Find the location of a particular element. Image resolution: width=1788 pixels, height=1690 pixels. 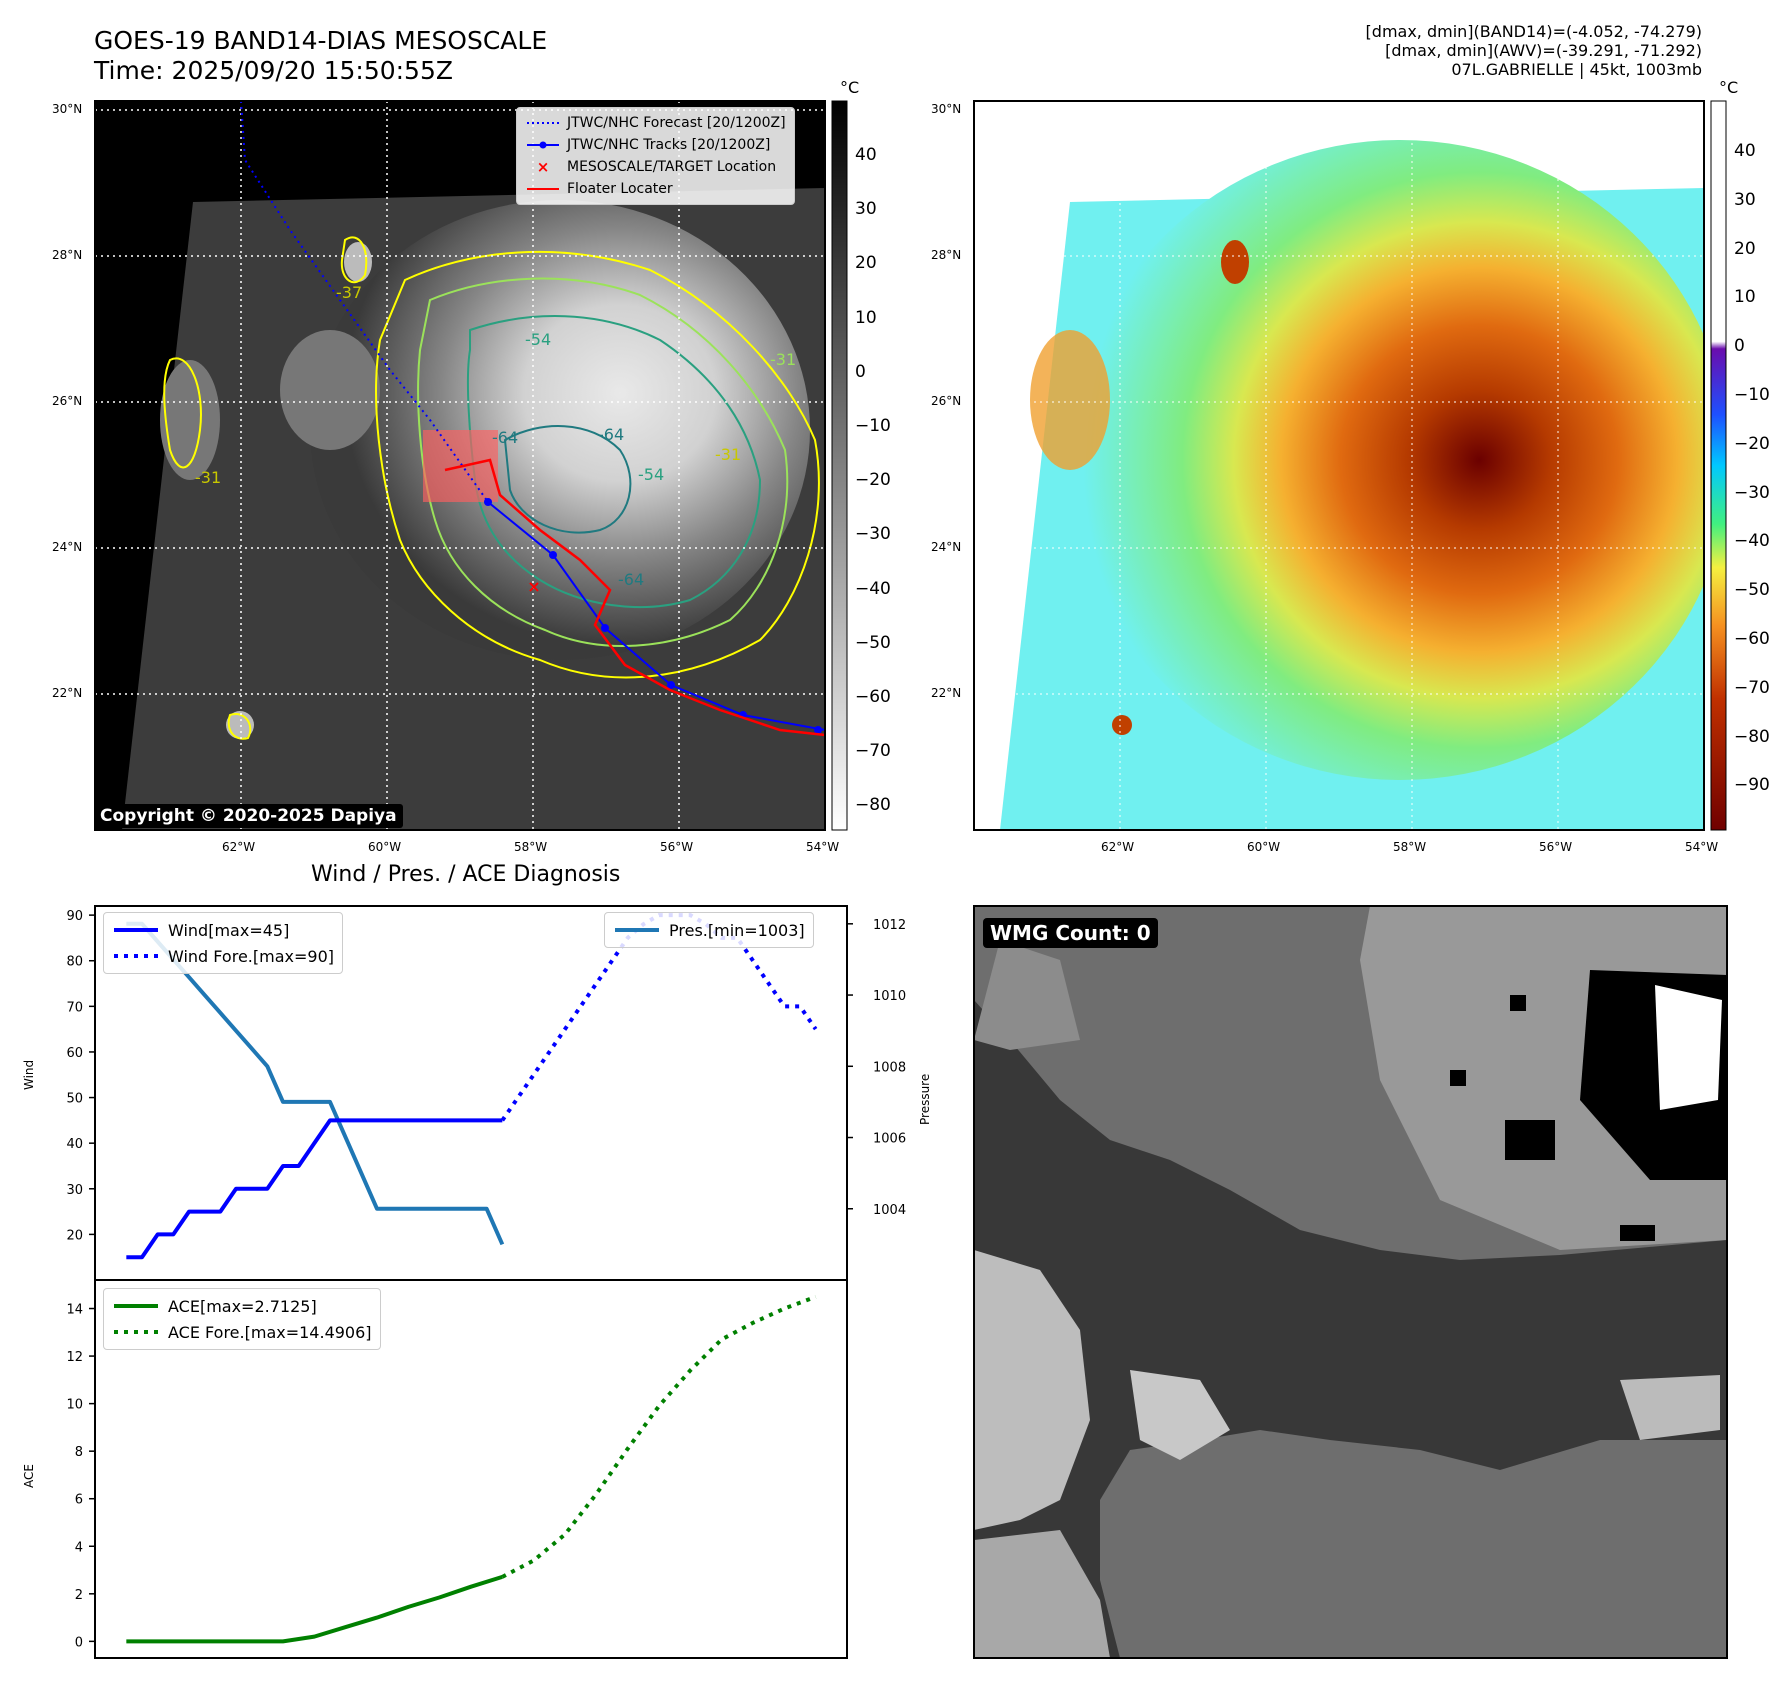

colorbar-tick-label: −40 is located at coordinates (873, 588).